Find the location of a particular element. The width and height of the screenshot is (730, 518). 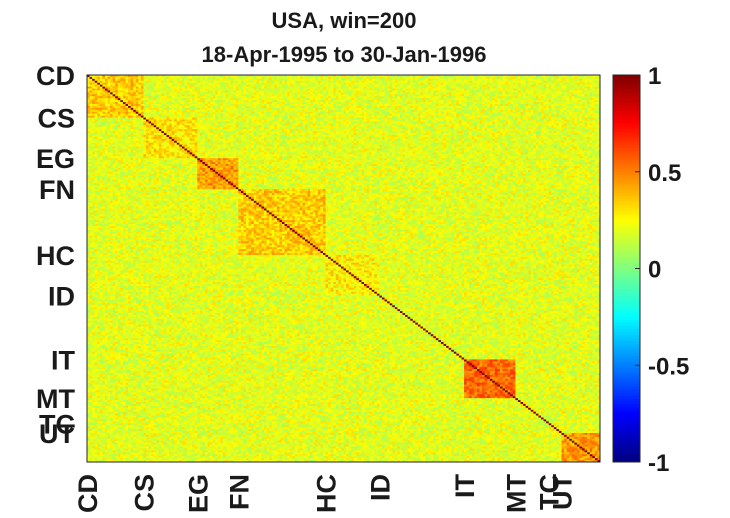

chart-title: USA, win=200 is located at coordinates (344, 20).